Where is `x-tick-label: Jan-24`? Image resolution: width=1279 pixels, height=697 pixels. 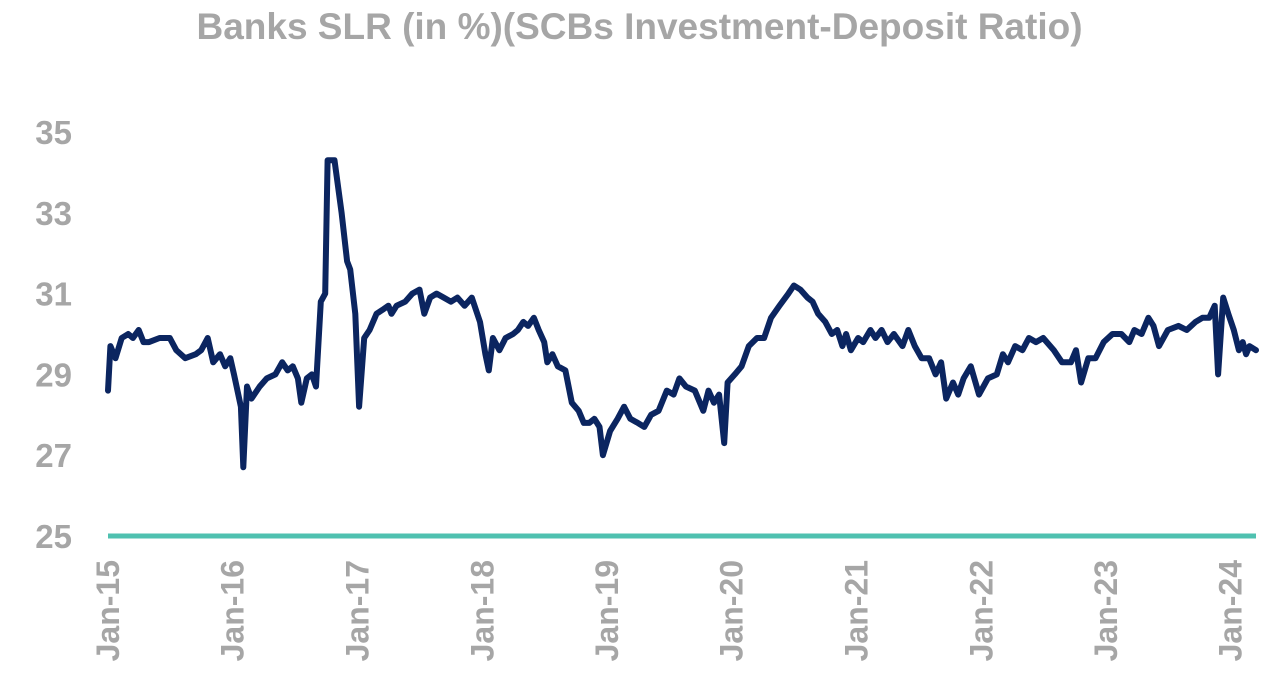
x-tick-label: Jan-24 is located at coordinates (1231, 611).